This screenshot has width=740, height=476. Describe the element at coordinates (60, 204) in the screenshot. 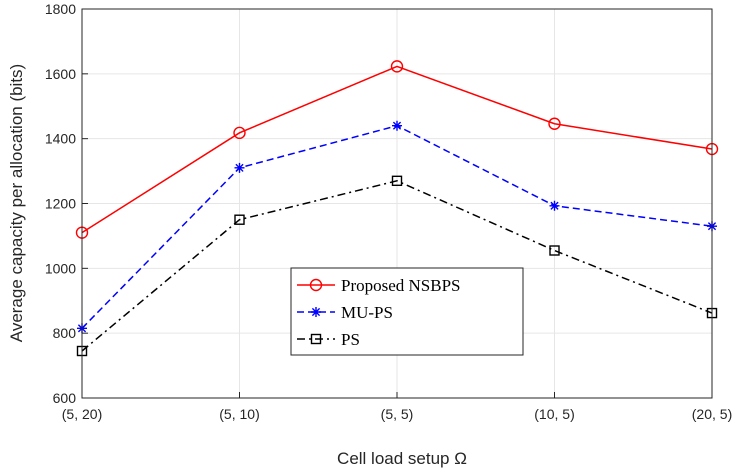

I see `y-tick-label: 1200` at that location.